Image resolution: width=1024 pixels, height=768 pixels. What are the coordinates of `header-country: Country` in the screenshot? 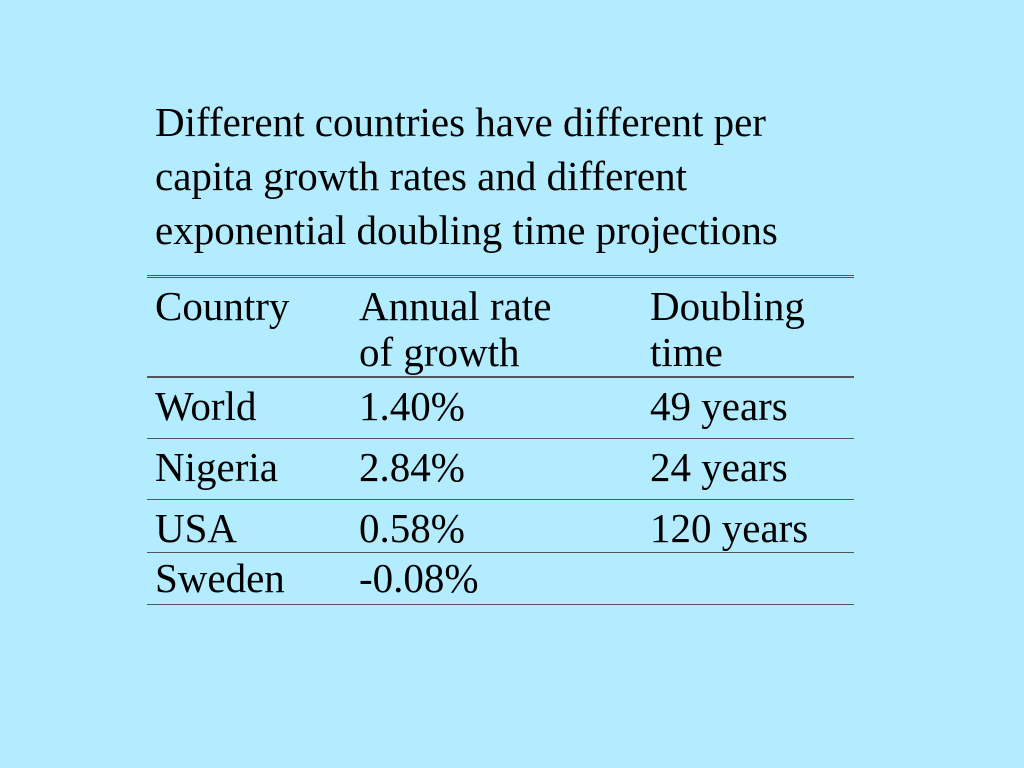 It's located at (249, 327).